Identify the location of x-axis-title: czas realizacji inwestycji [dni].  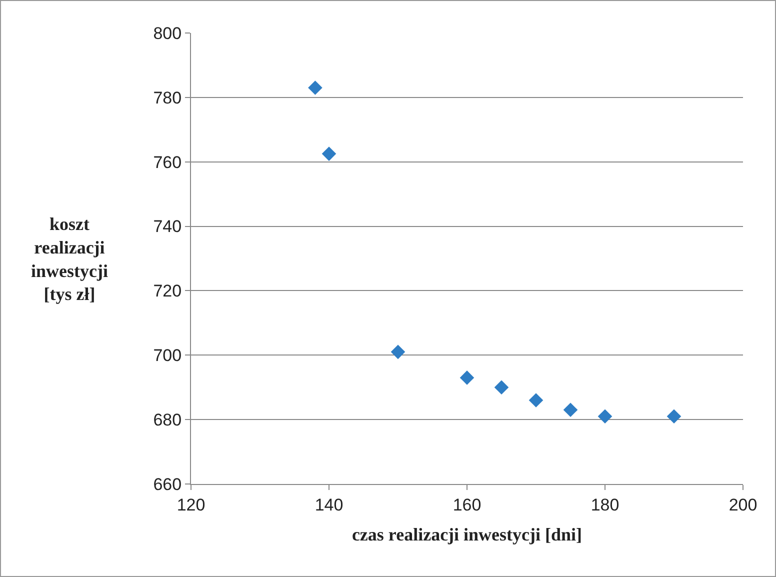
(467, 534).